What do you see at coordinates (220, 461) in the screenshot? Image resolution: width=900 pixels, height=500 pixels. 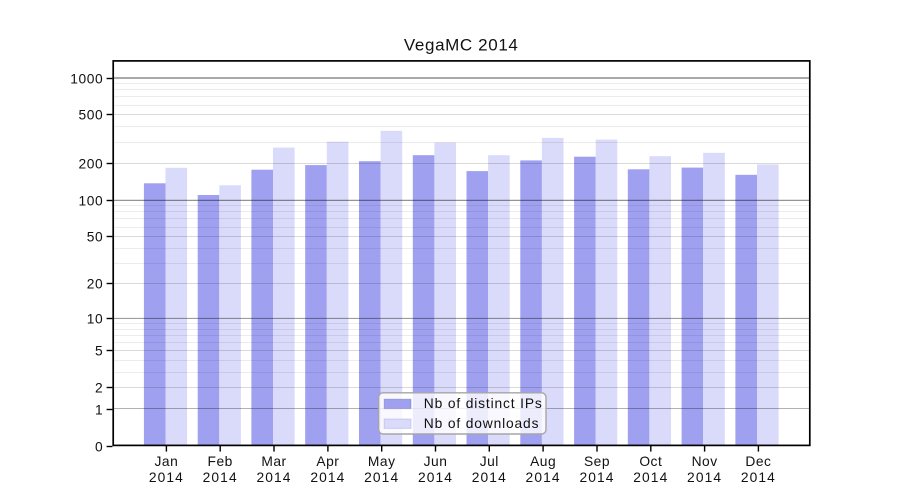 I see `svg-text: Feb` at bounding box center [220, 461].